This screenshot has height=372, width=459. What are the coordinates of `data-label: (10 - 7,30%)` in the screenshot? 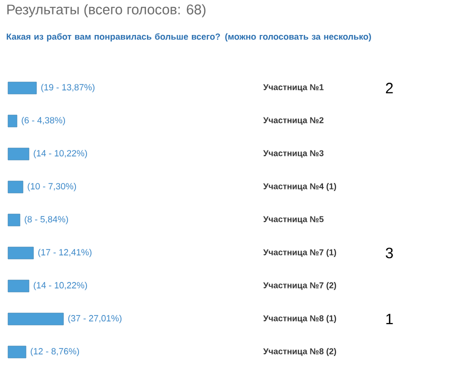 It's located at (52, 187).